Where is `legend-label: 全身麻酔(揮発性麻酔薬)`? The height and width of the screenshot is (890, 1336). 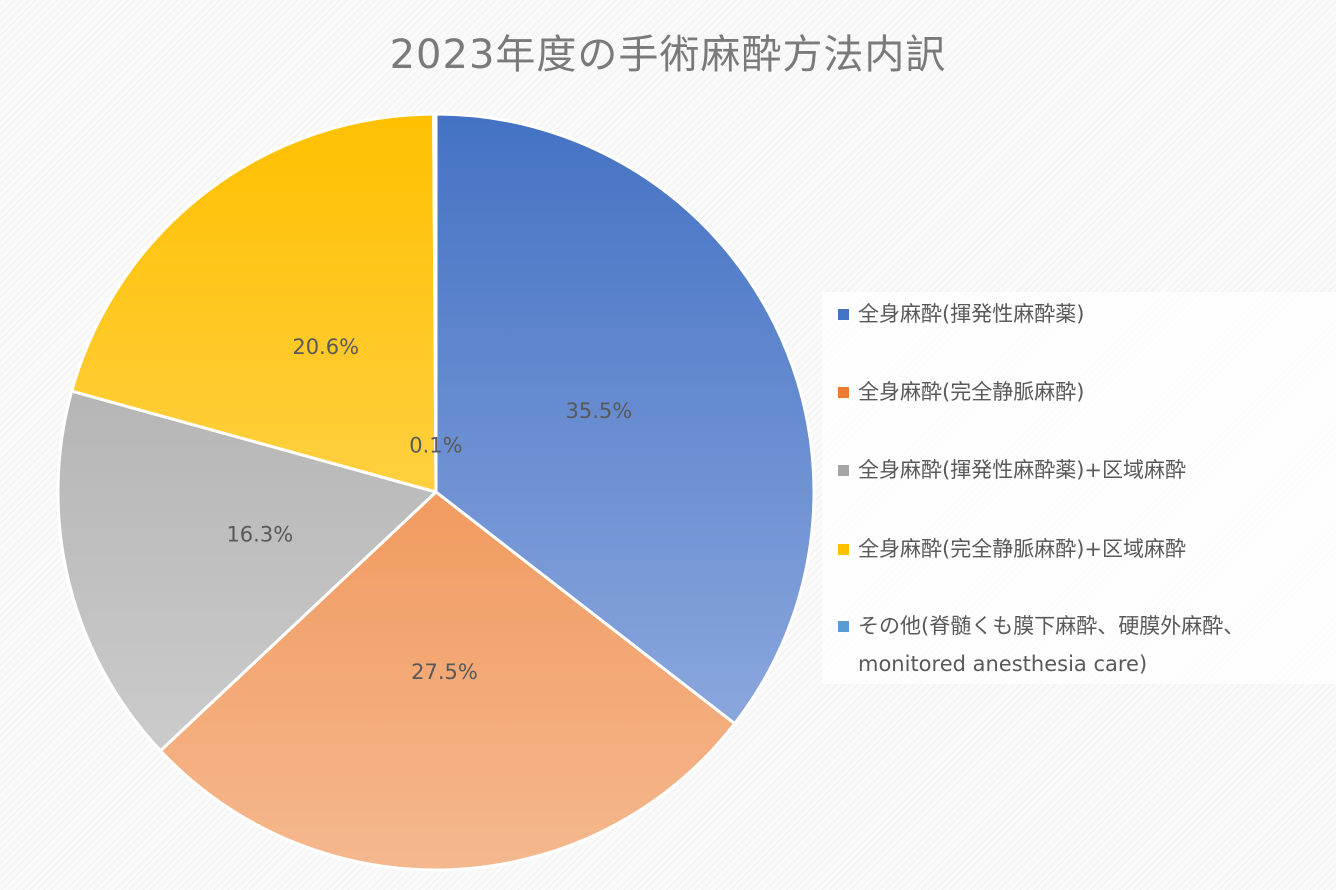
legend-label: 全身麻酔(揮発性麻酔薬) is located at coordinates (971, 314).